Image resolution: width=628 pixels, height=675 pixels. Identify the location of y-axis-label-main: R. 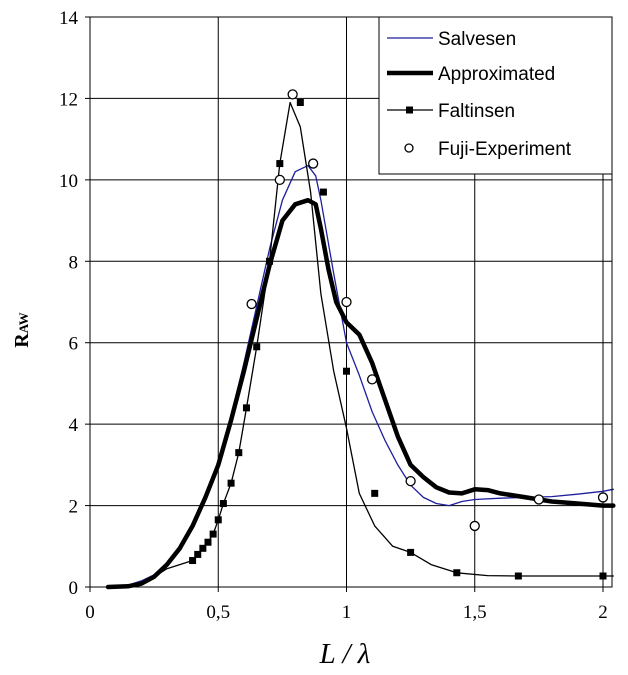
(22, 340).